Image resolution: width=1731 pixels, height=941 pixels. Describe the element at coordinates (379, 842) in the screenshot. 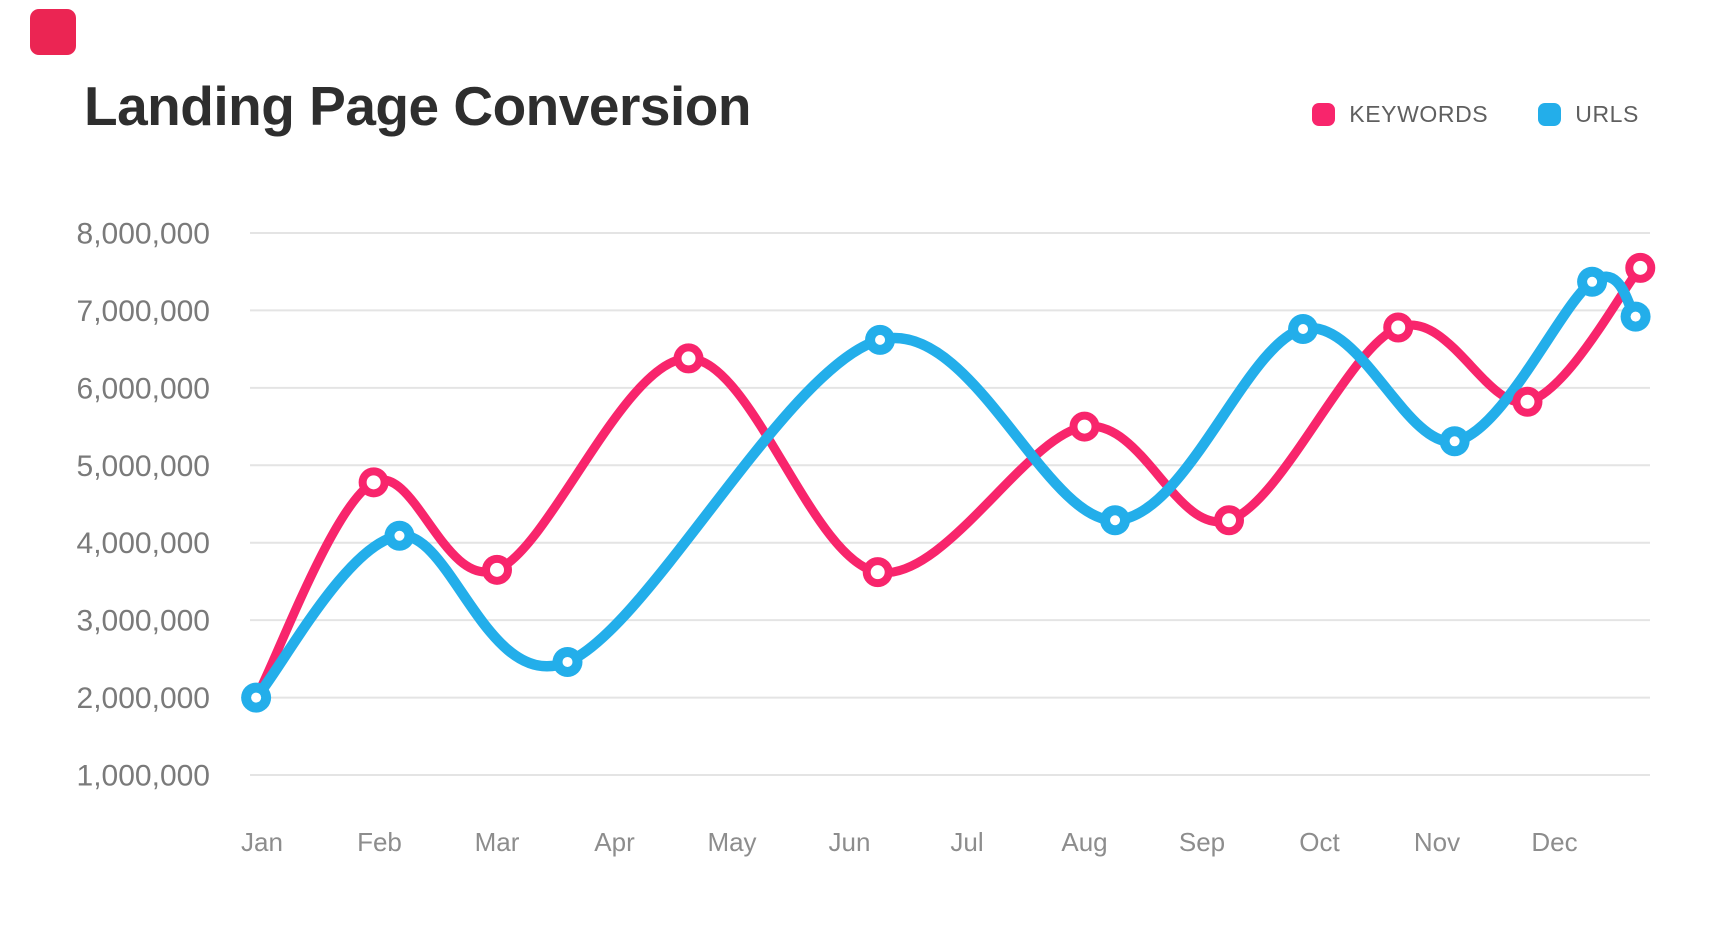

I see `x-axis-tick-label: Feb` at that location.